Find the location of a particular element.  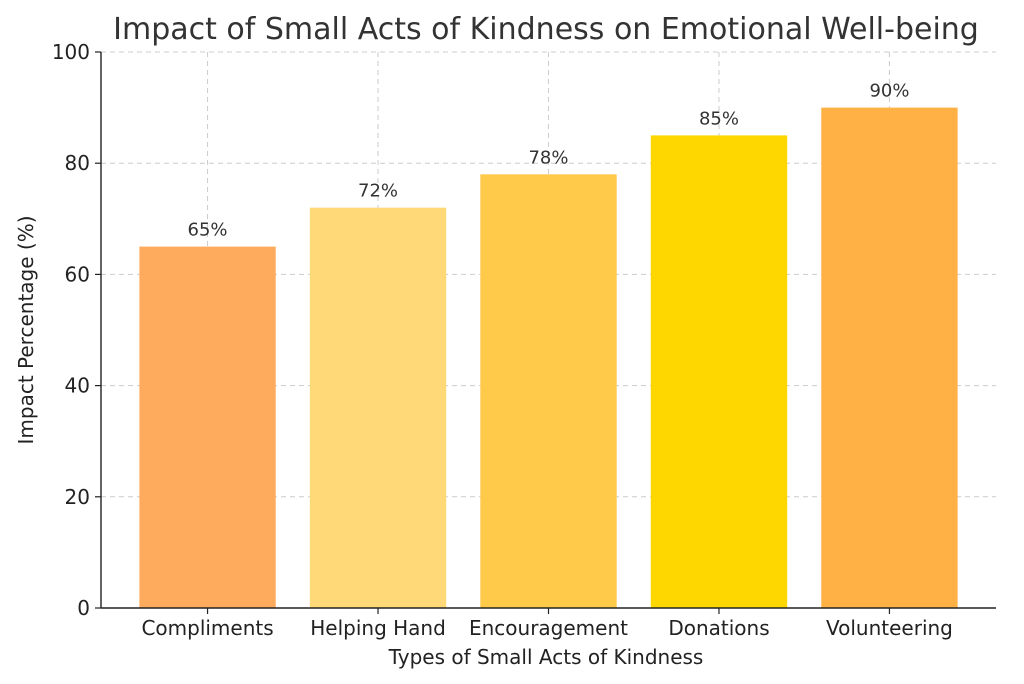

bar-value-label: 85% is located at coordinates (719, 118).